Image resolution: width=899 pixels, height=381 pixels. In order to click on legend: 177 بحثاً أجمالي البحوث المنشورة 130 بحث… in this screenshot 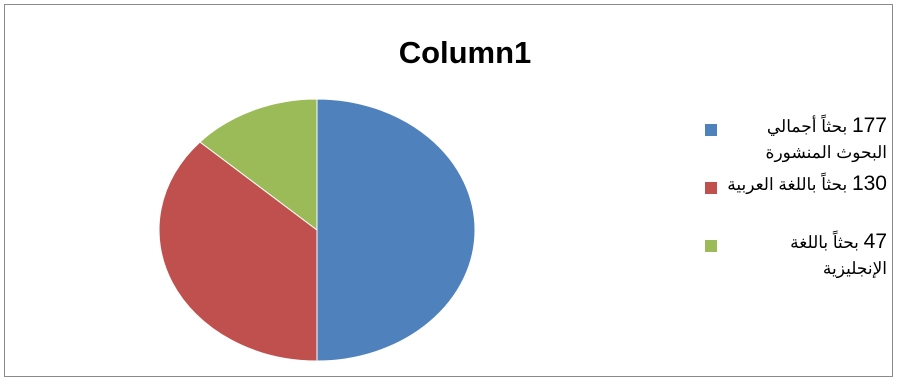, I will do `click(800, 200)`.